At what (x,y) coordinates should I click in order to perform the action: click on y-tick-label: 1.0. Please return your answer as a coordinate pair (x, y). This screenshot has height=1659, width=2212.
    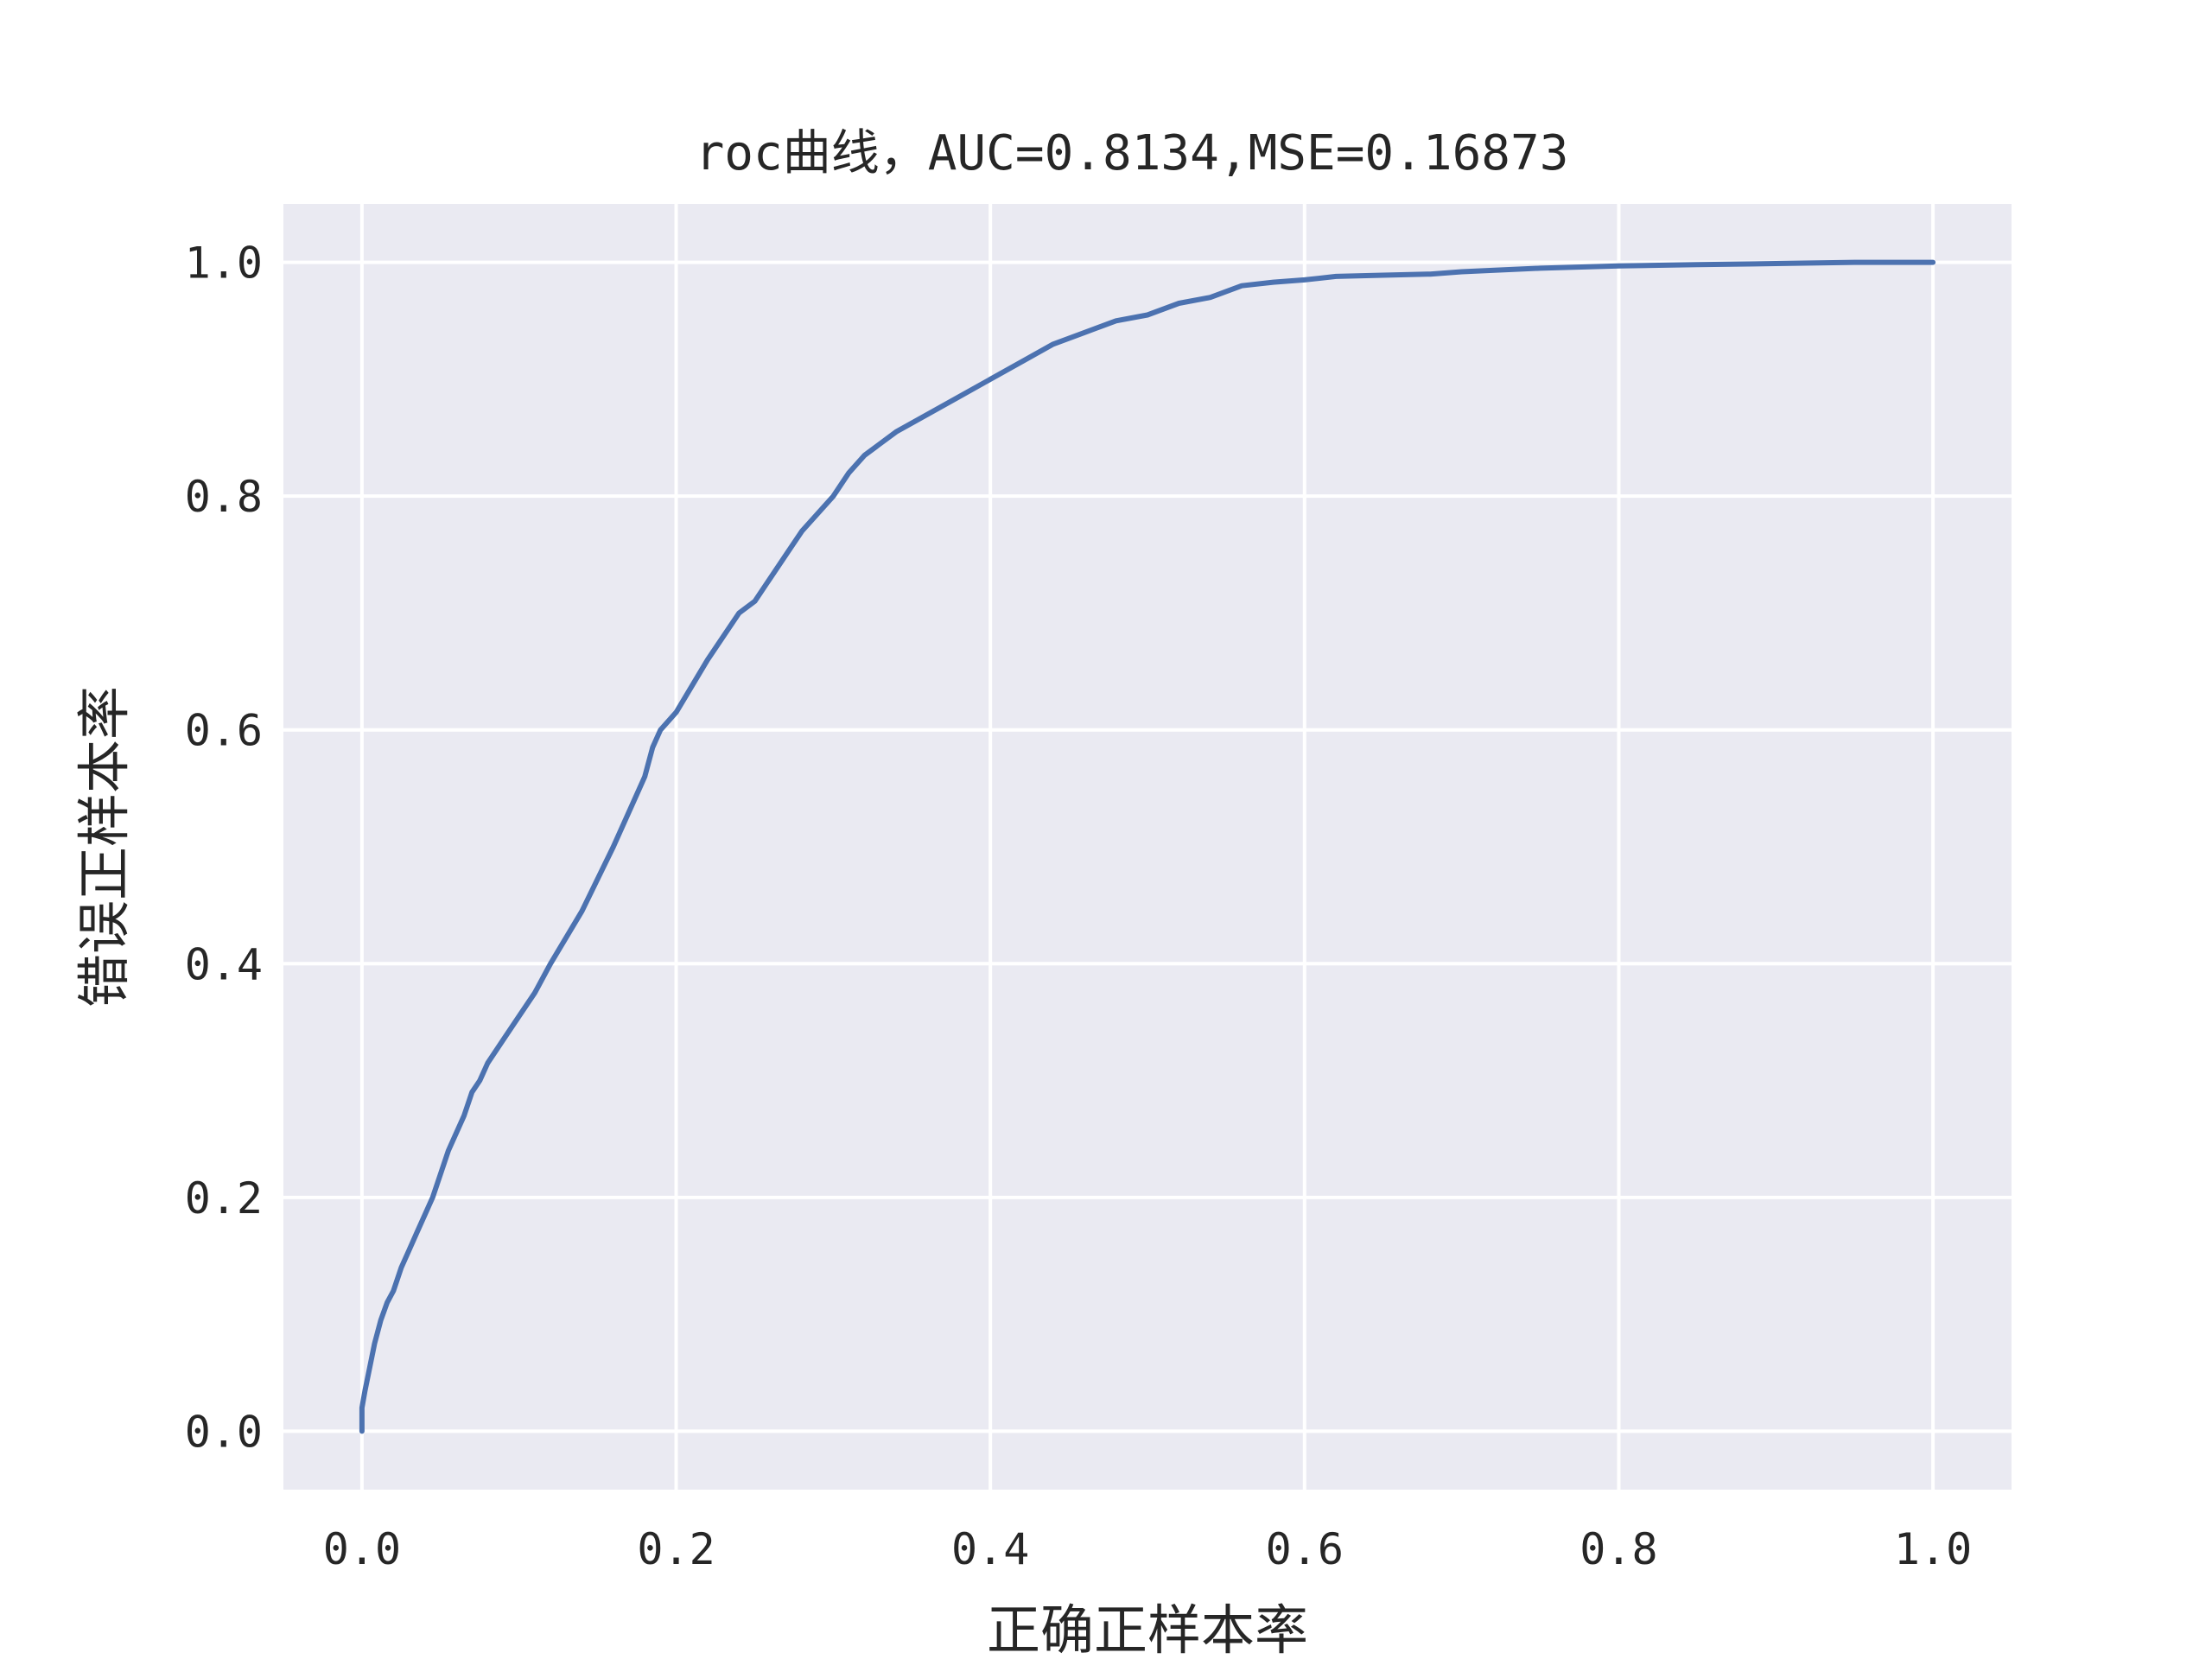
    Looking at the image, I should click on (224, 263).